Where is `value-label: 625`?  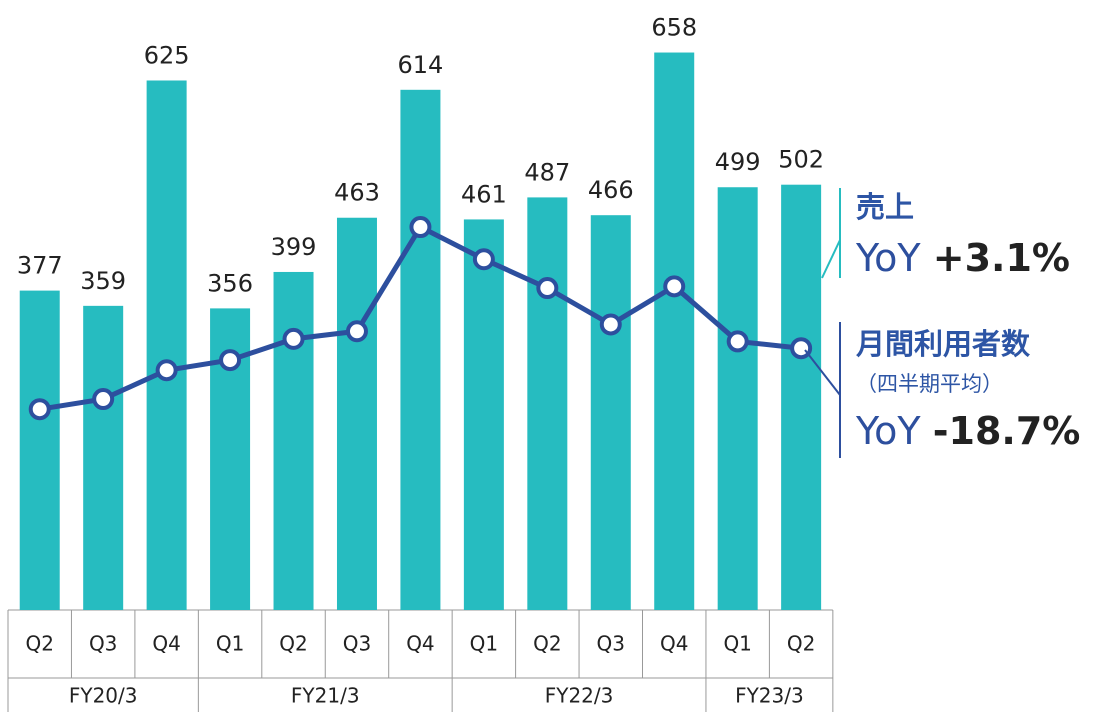
value-label: 625 is located at coordinates (167, 55).